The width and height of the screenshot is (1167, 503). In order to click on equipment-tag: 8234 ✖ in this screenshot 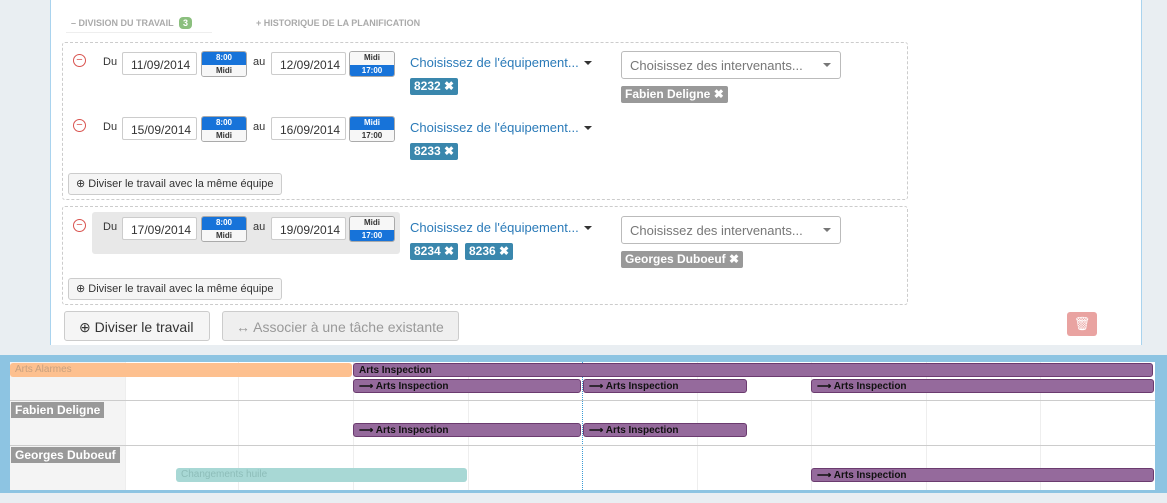, I will do `click(434, 251)`.